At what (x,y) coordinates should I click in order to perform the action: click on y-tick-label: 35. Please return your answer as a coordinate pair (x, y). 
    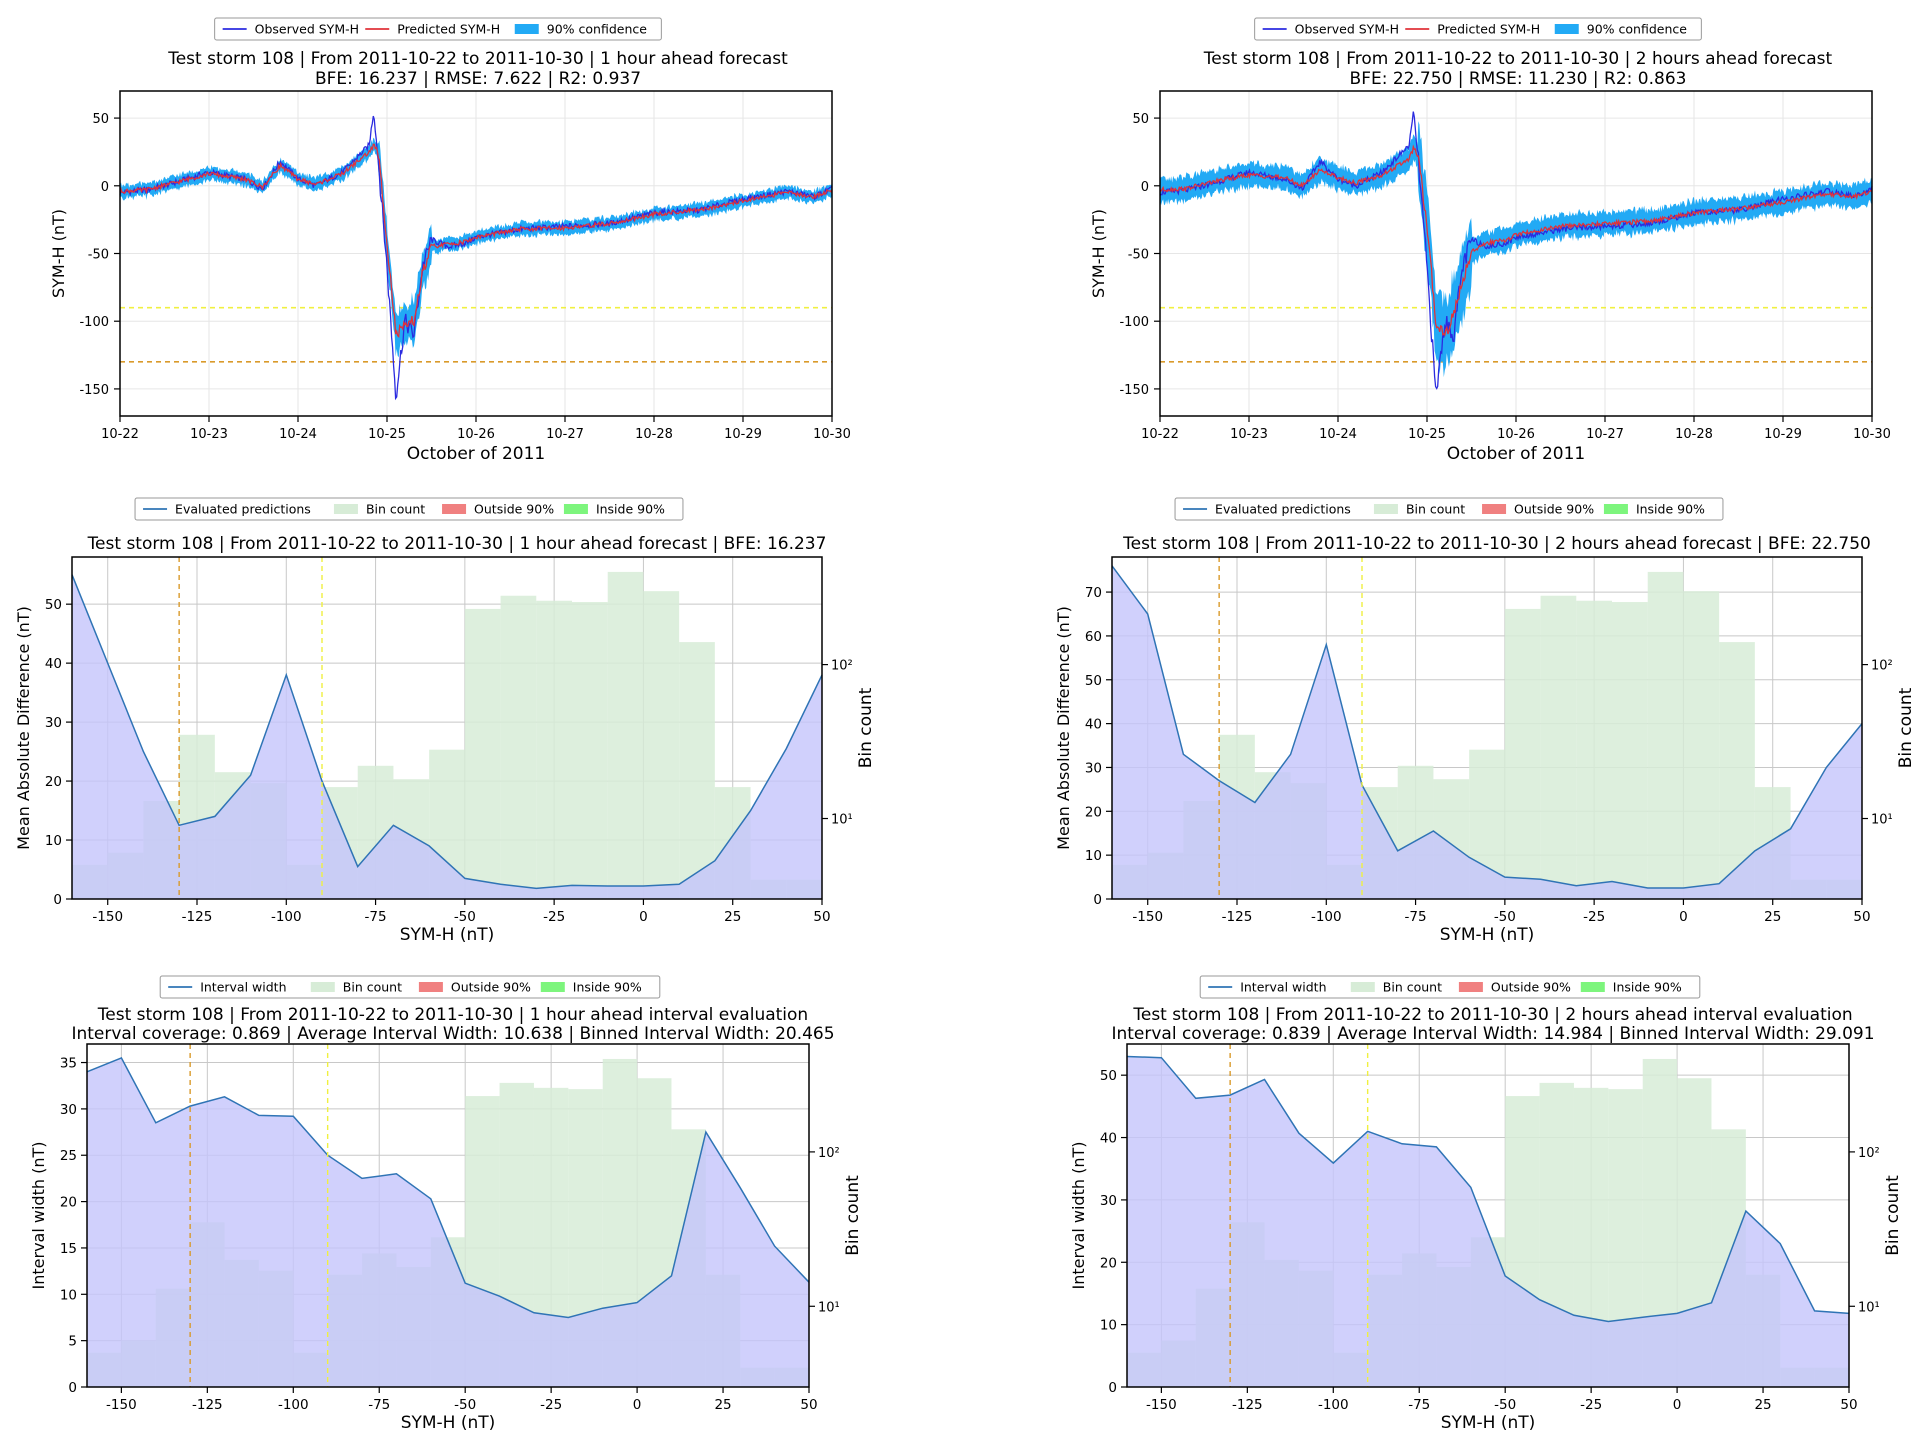
    Looking at the image, I should click on (68, 1064).